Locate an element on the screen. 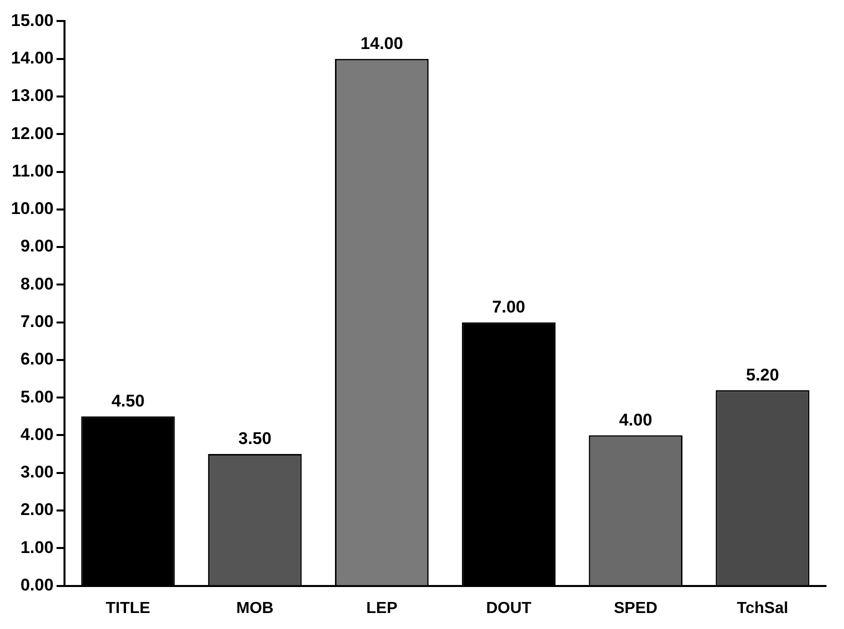 This screenshot has height=629, width=844. data-label: 7.00 is located at coordinates (509, 307).